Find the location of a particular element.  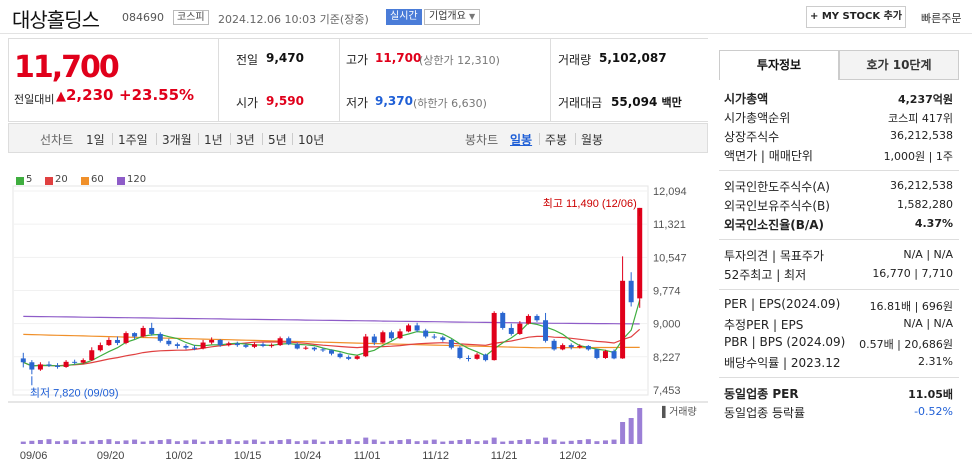

line-chart-label: 선차트 is located at coordinates (57, 140).